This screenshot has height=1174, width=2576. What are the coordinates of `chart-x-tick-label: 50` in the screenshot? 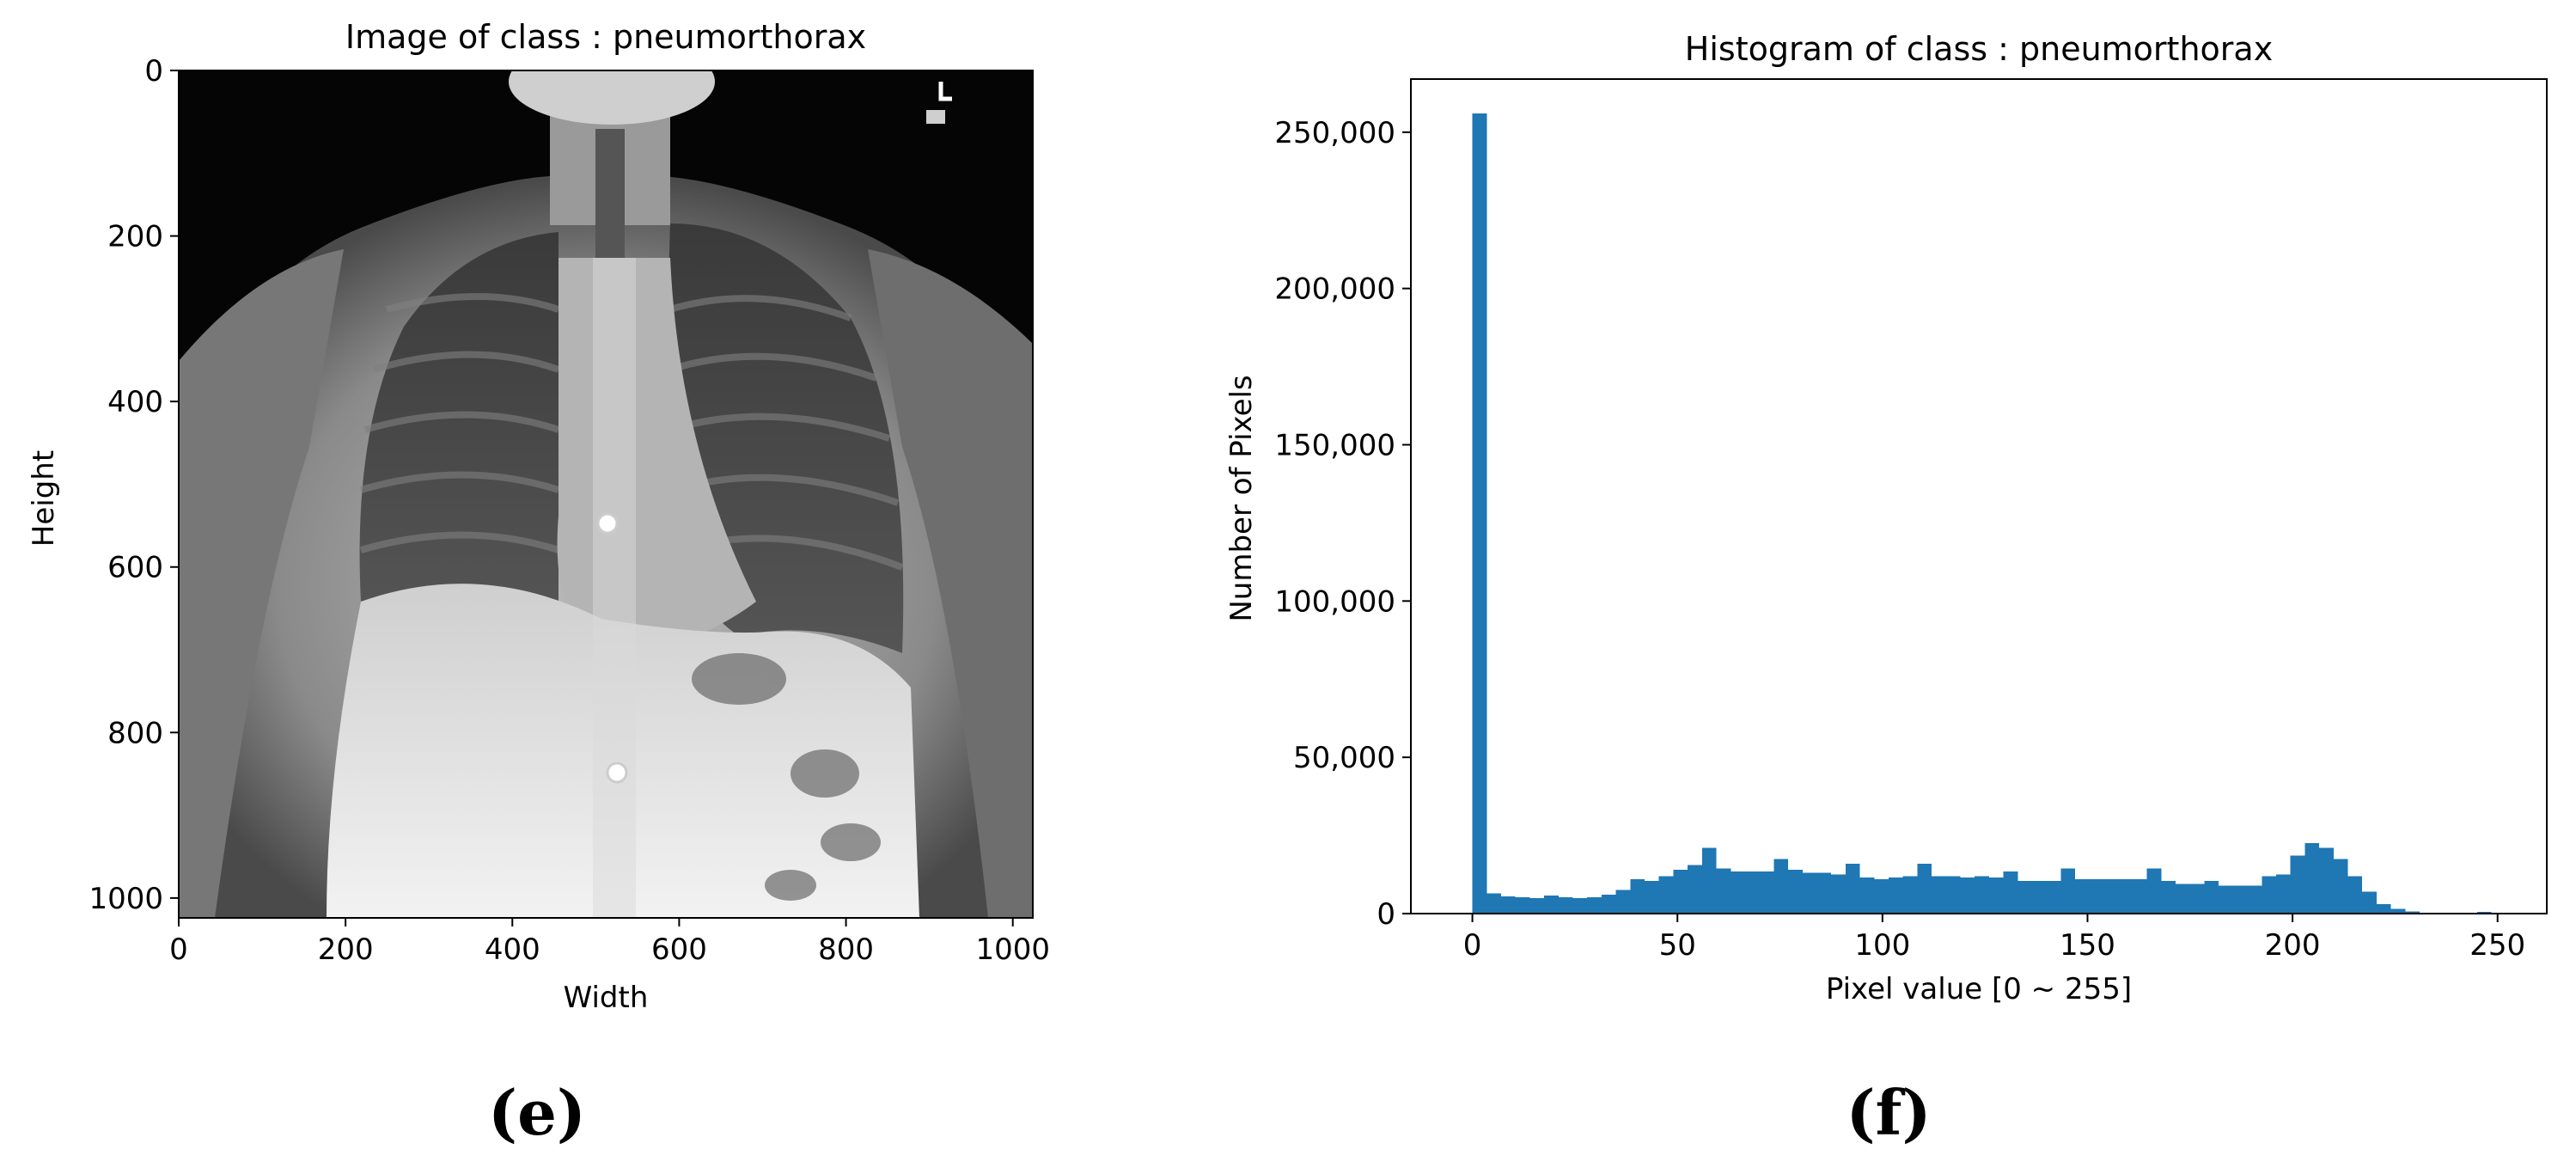 It's located at (1677, 945).